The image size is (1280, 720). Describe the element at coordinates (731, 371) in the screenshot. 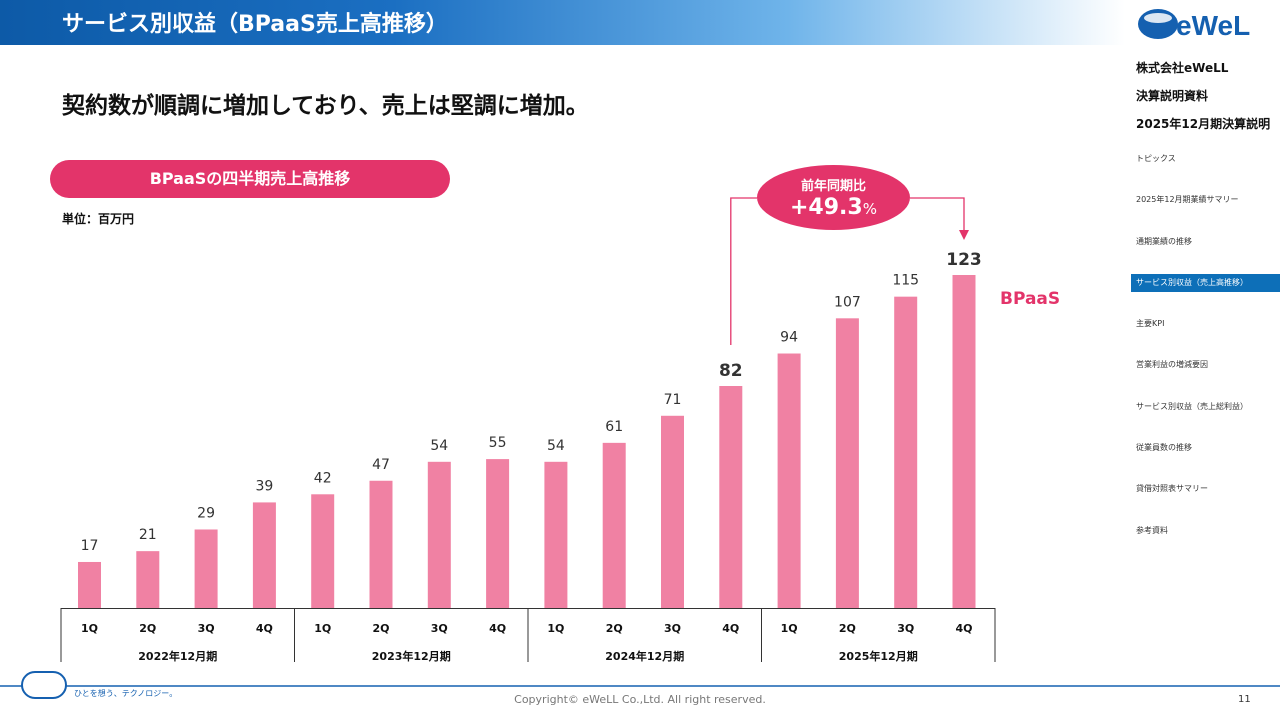

I see `data-label-12: 82` at that location.